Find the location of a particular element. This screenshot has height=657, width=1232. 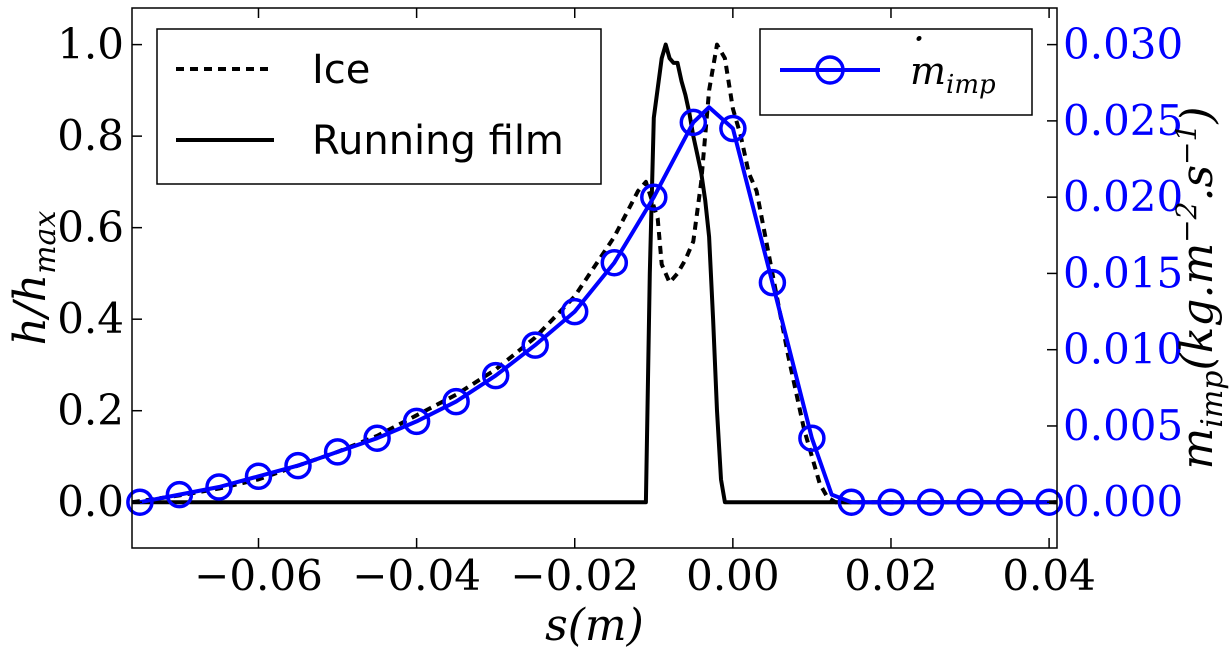

y-left-tick-label: 0.2 is located at coordinates (90, 410).